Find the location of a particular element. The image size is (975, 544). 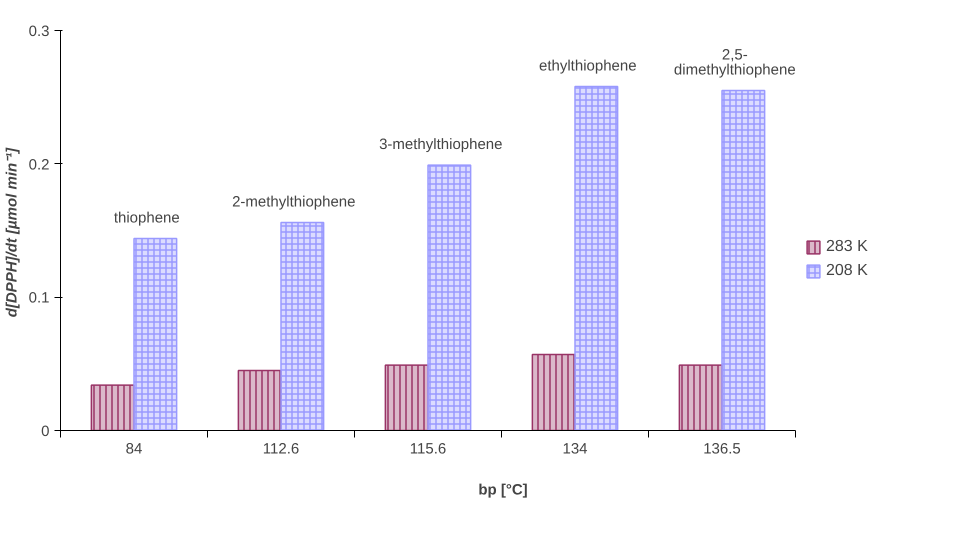

x-axis-title: bp [°C] is located at coordinates (503, 490).